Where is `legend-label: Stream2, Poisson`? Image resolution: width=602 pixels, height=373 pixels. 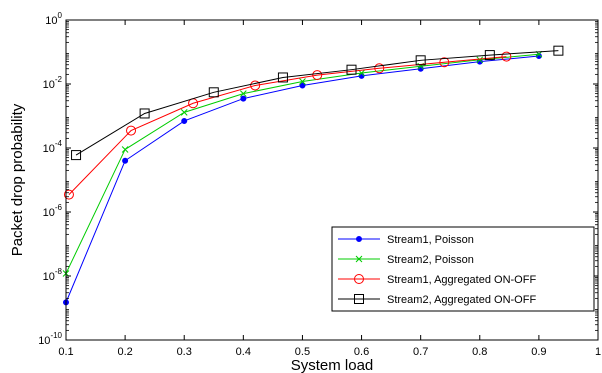 legend-label: Stream2, Poisson is located at coordinates (430, 260).